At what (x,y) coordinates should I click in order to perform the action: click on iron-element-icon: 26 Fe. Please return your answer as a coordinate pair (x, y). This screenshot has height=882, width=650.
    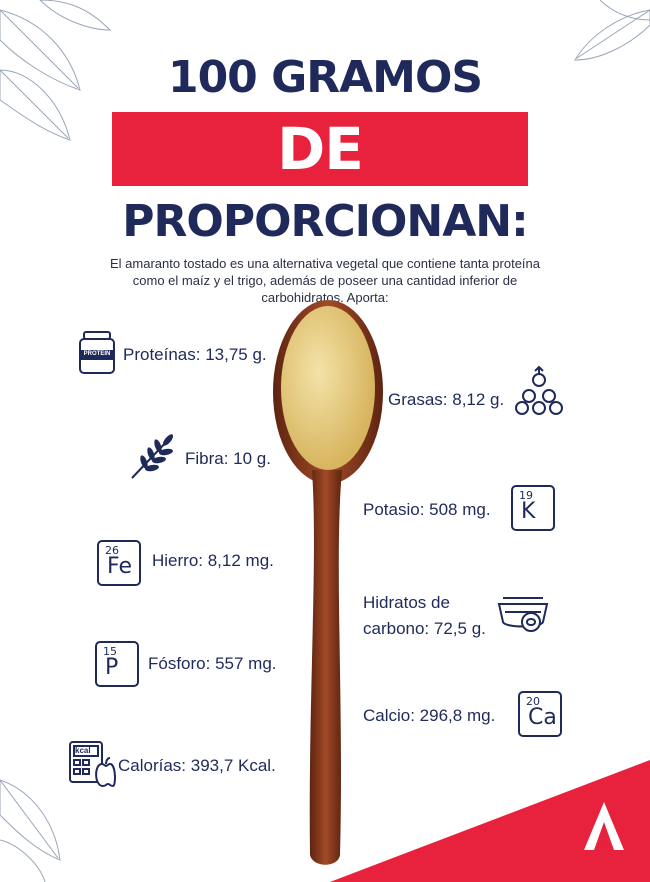
    Looking at the image, I should click on (119, 563).